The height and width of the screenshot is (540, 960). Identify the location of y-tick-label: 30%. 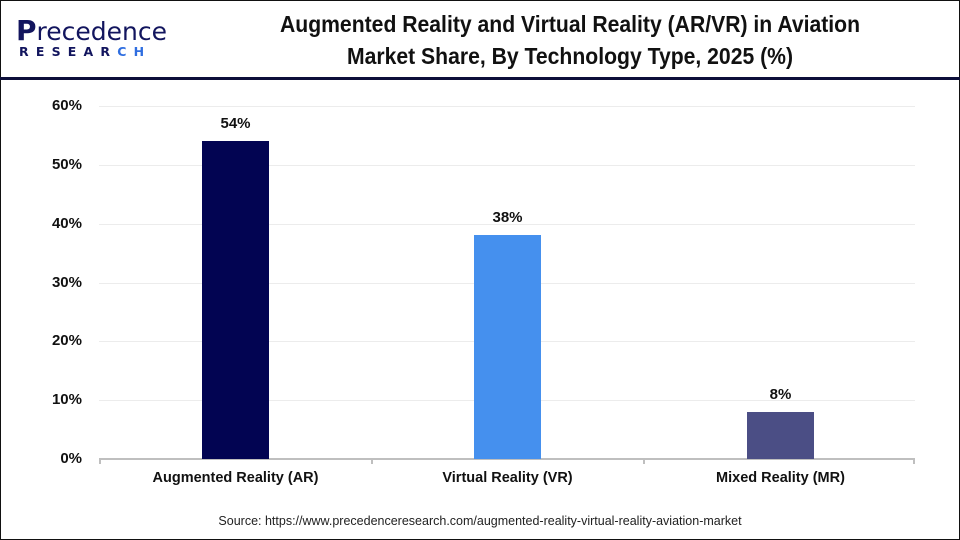
(66, 282).